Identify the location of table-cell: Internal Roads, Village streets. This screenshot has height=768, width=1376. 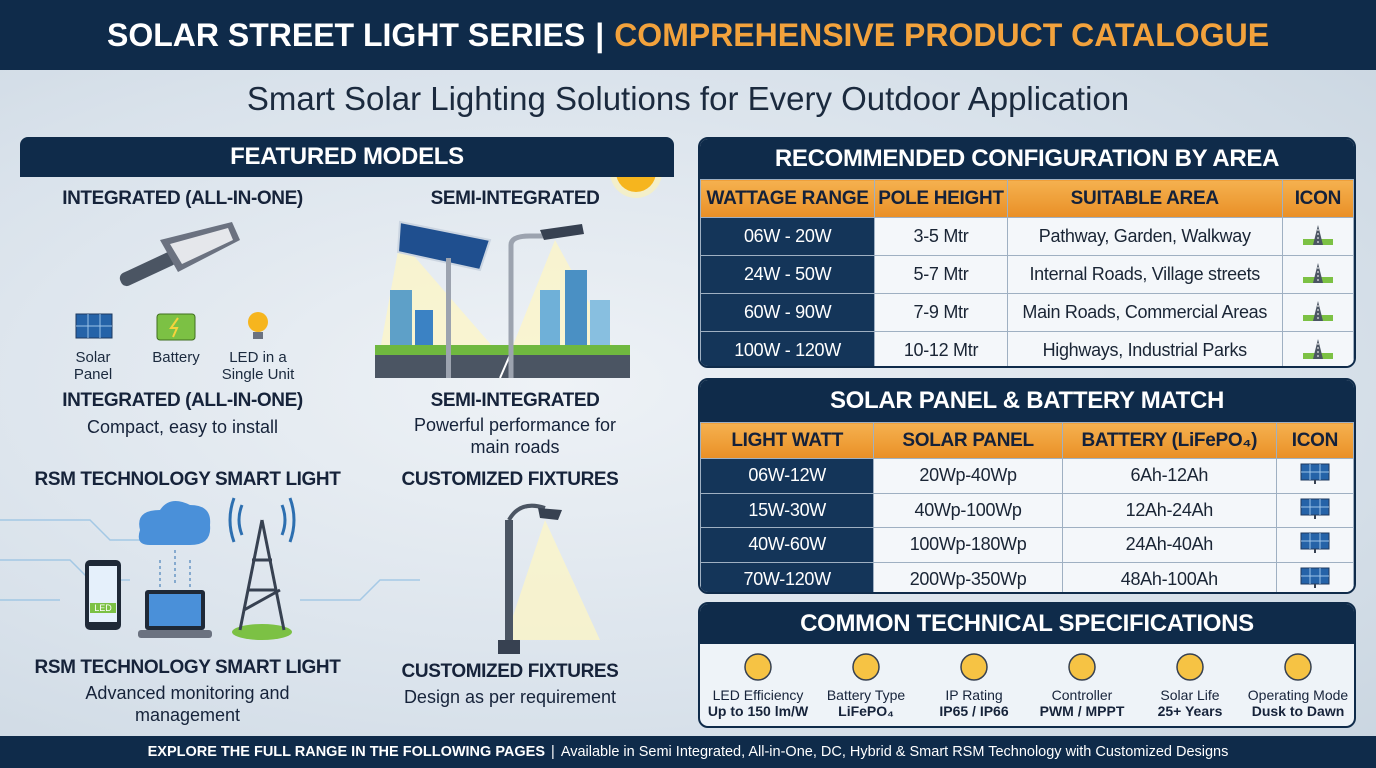
(1144, 274).